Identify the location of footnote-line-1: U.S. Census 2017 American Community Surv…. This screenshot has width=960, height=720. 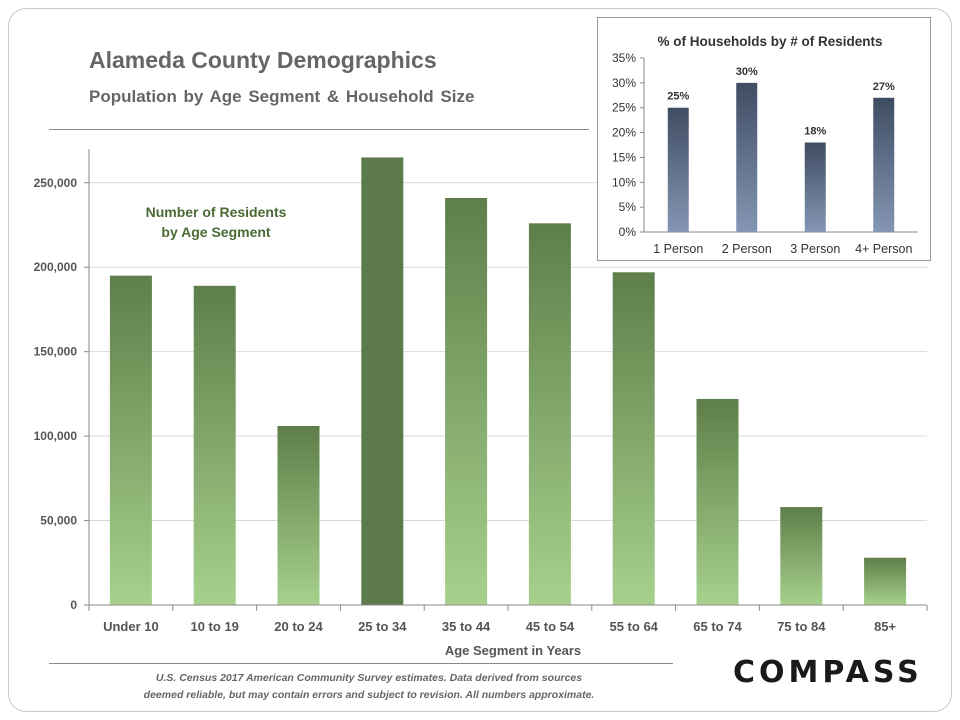
(369, 678).